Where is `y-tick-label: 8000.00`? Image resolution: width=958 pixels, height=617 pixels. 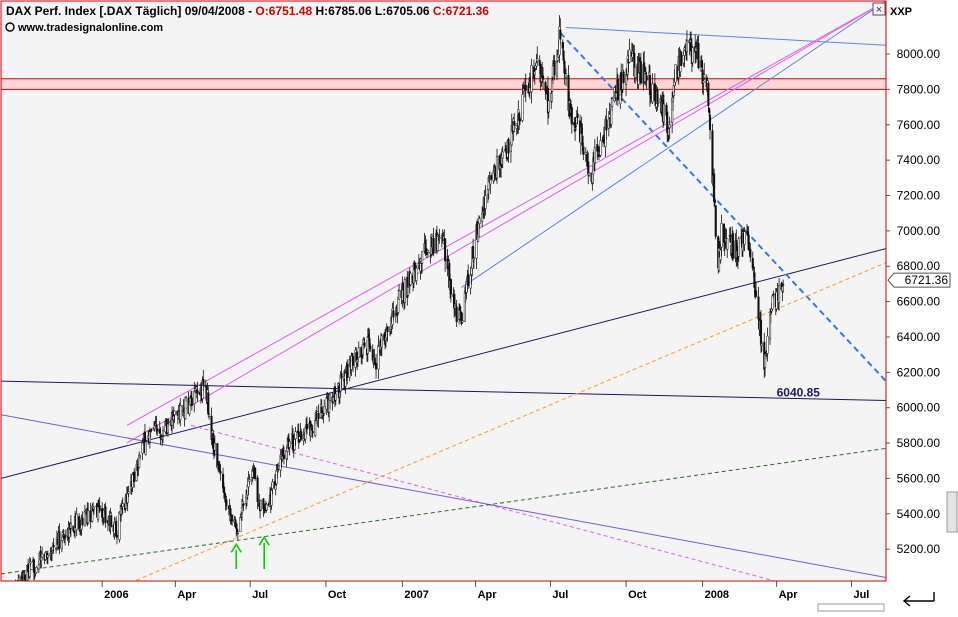 y-tick-label: 8000.00 is located at coordinates (919, 54).